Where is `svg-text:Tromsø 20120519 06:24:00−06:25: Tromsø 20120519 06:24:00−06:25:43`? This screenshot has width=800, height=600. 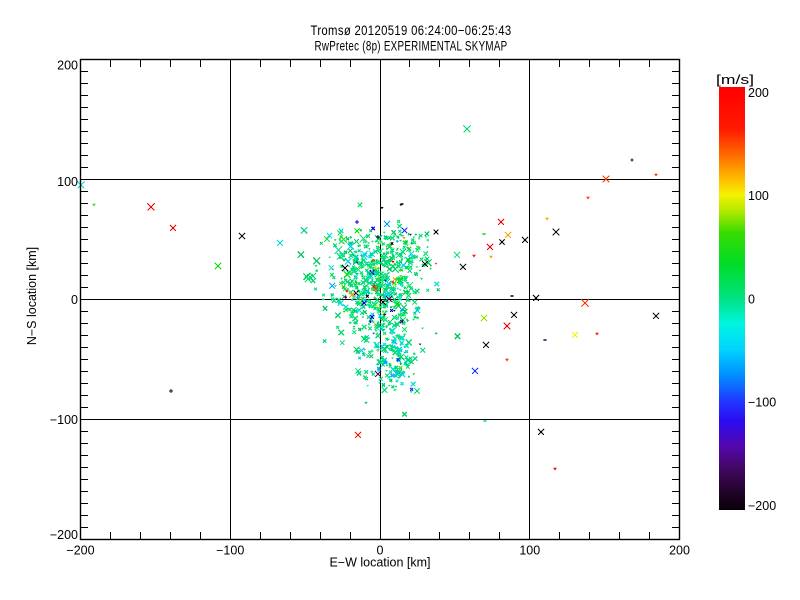
svg-text:Tromsø 20120519 06:24:00−06:25: Tromsø 20120519 06:24:00−06:25:43 is located at coordinates (411, 30).